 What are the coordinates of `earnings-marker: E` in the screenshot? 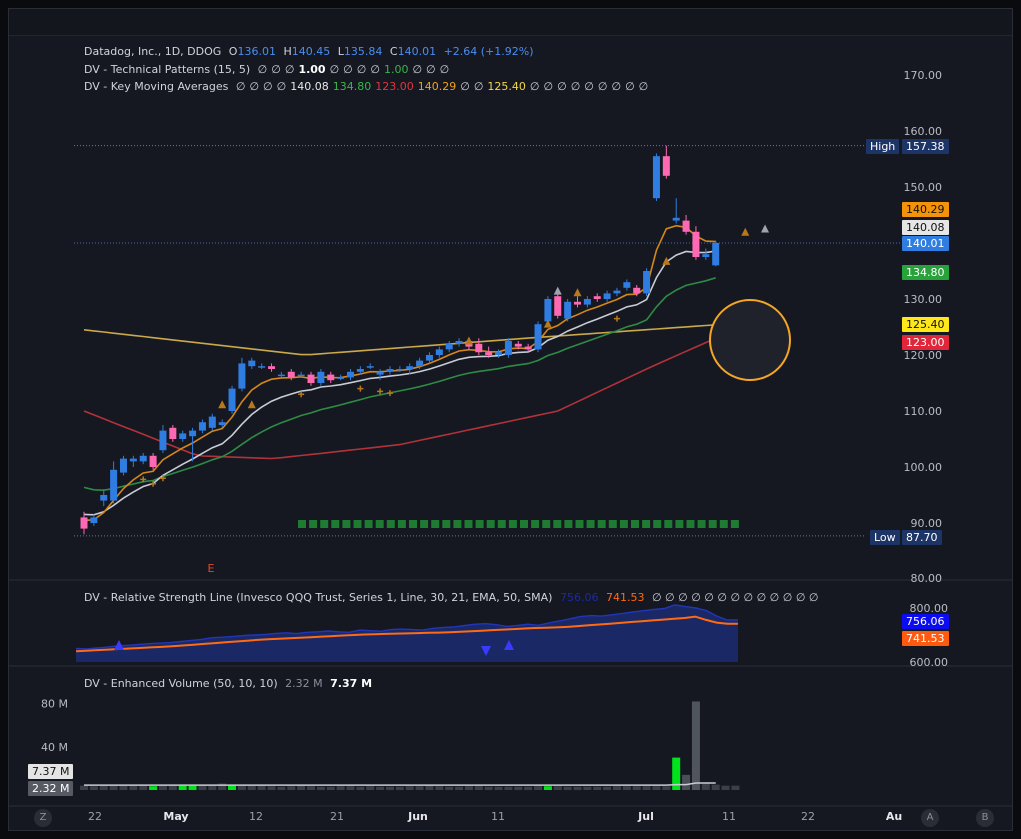 It's located at (211, 568).